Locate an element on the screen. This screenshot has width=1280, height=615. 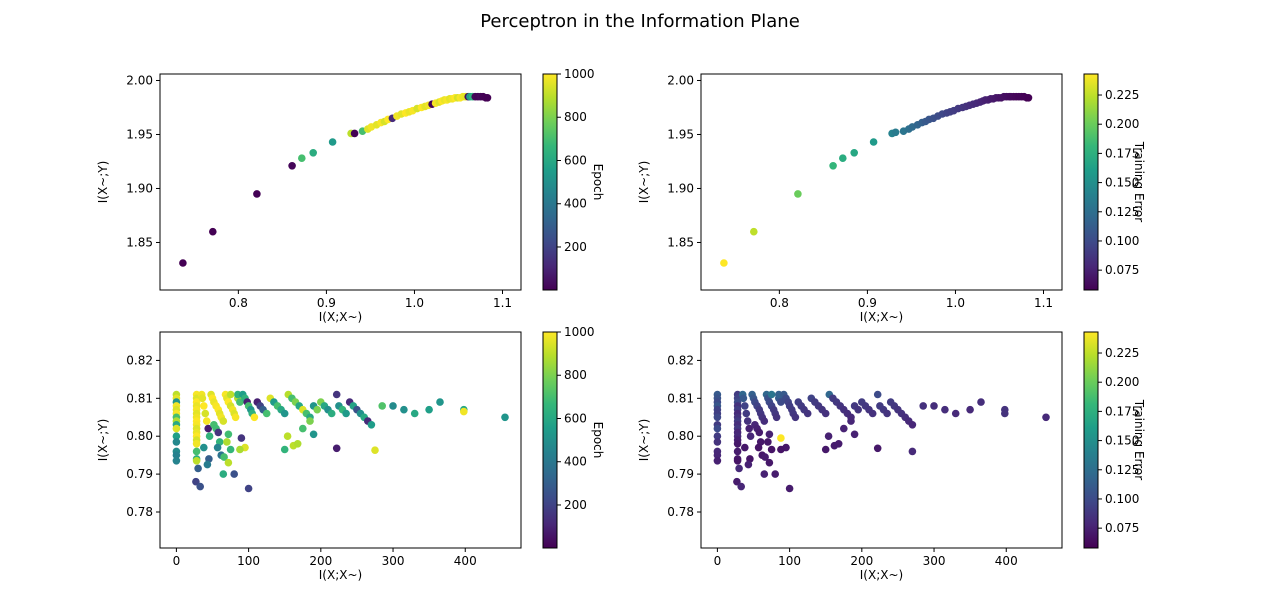
x-tick-label: 400 is located at coordinates (1006, 561).